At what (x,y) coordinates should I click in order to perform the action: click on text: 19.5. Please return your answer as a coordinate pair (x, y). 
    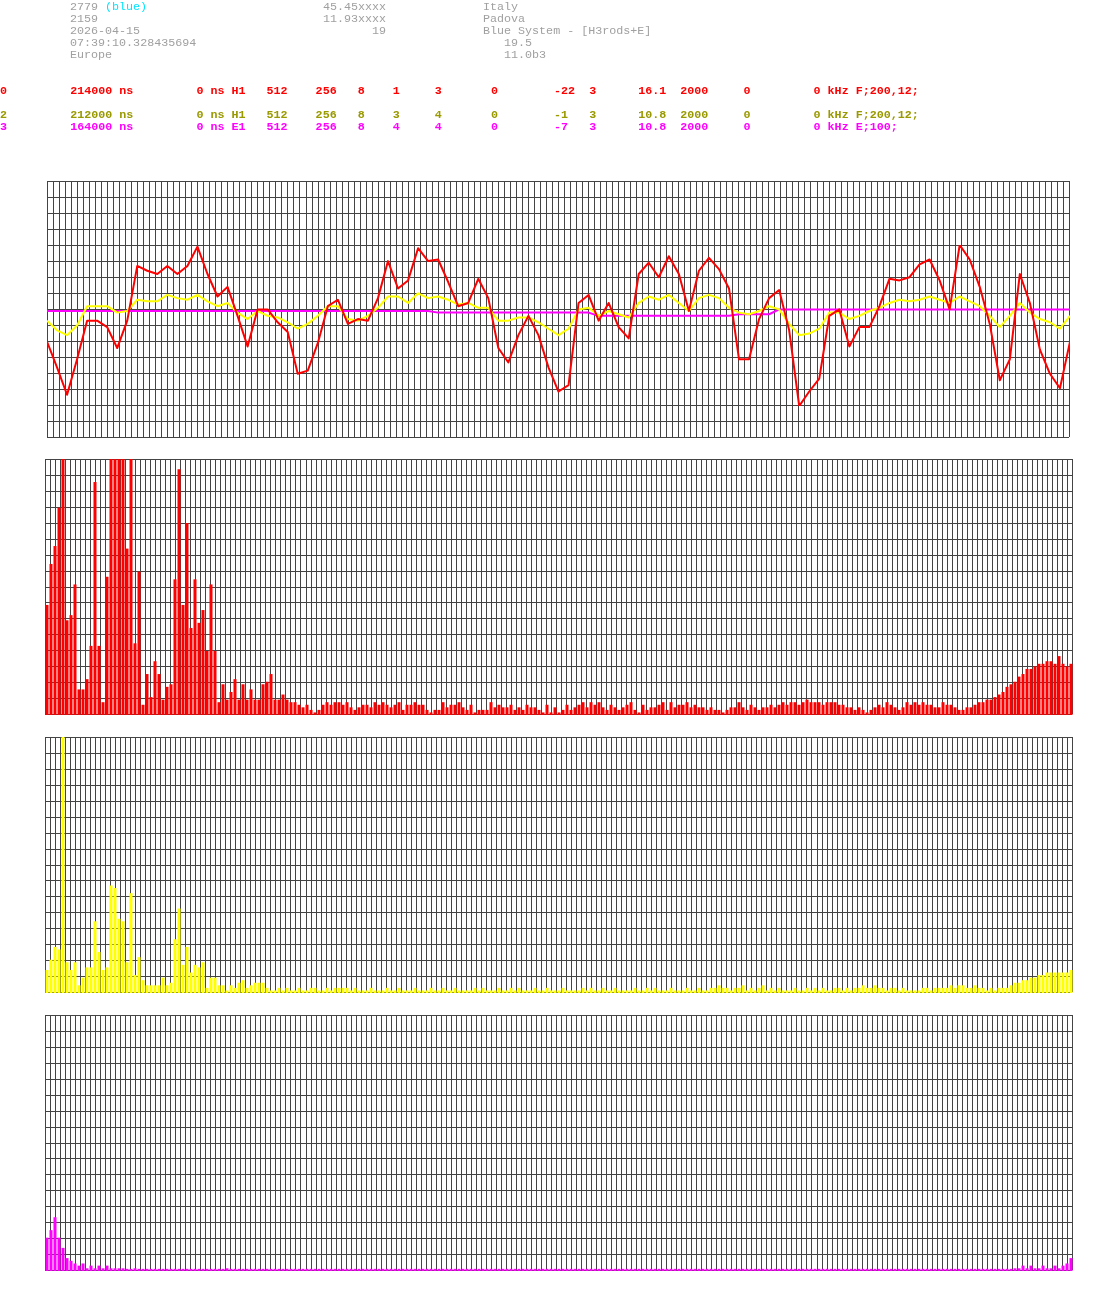
    Looking at the image, I should click on (518, 43).